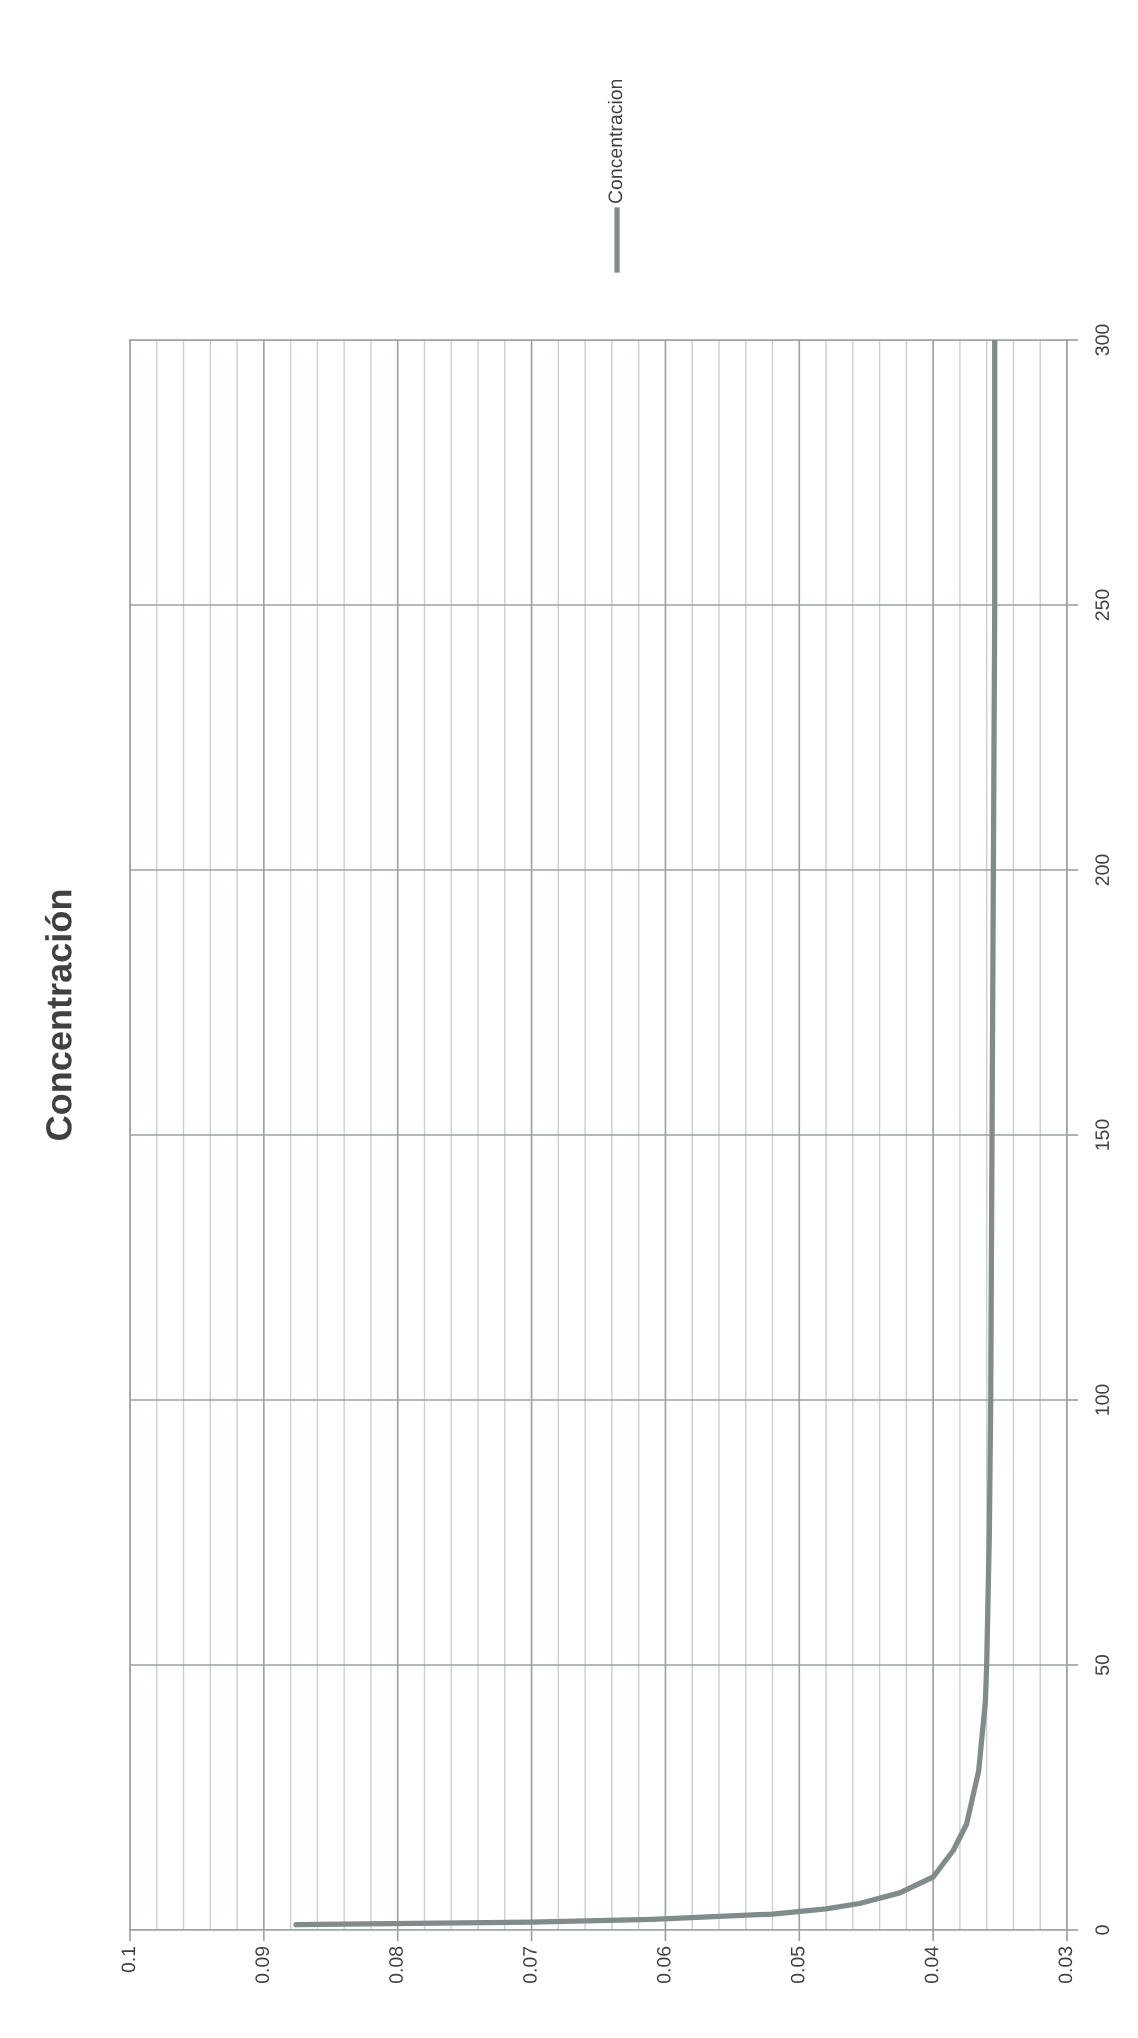 This screenshot has width=1138, height=2038. Describe the element at coordinates (1102, 1134) in the screenshot. I see `y-tick-label: 150` at that location.